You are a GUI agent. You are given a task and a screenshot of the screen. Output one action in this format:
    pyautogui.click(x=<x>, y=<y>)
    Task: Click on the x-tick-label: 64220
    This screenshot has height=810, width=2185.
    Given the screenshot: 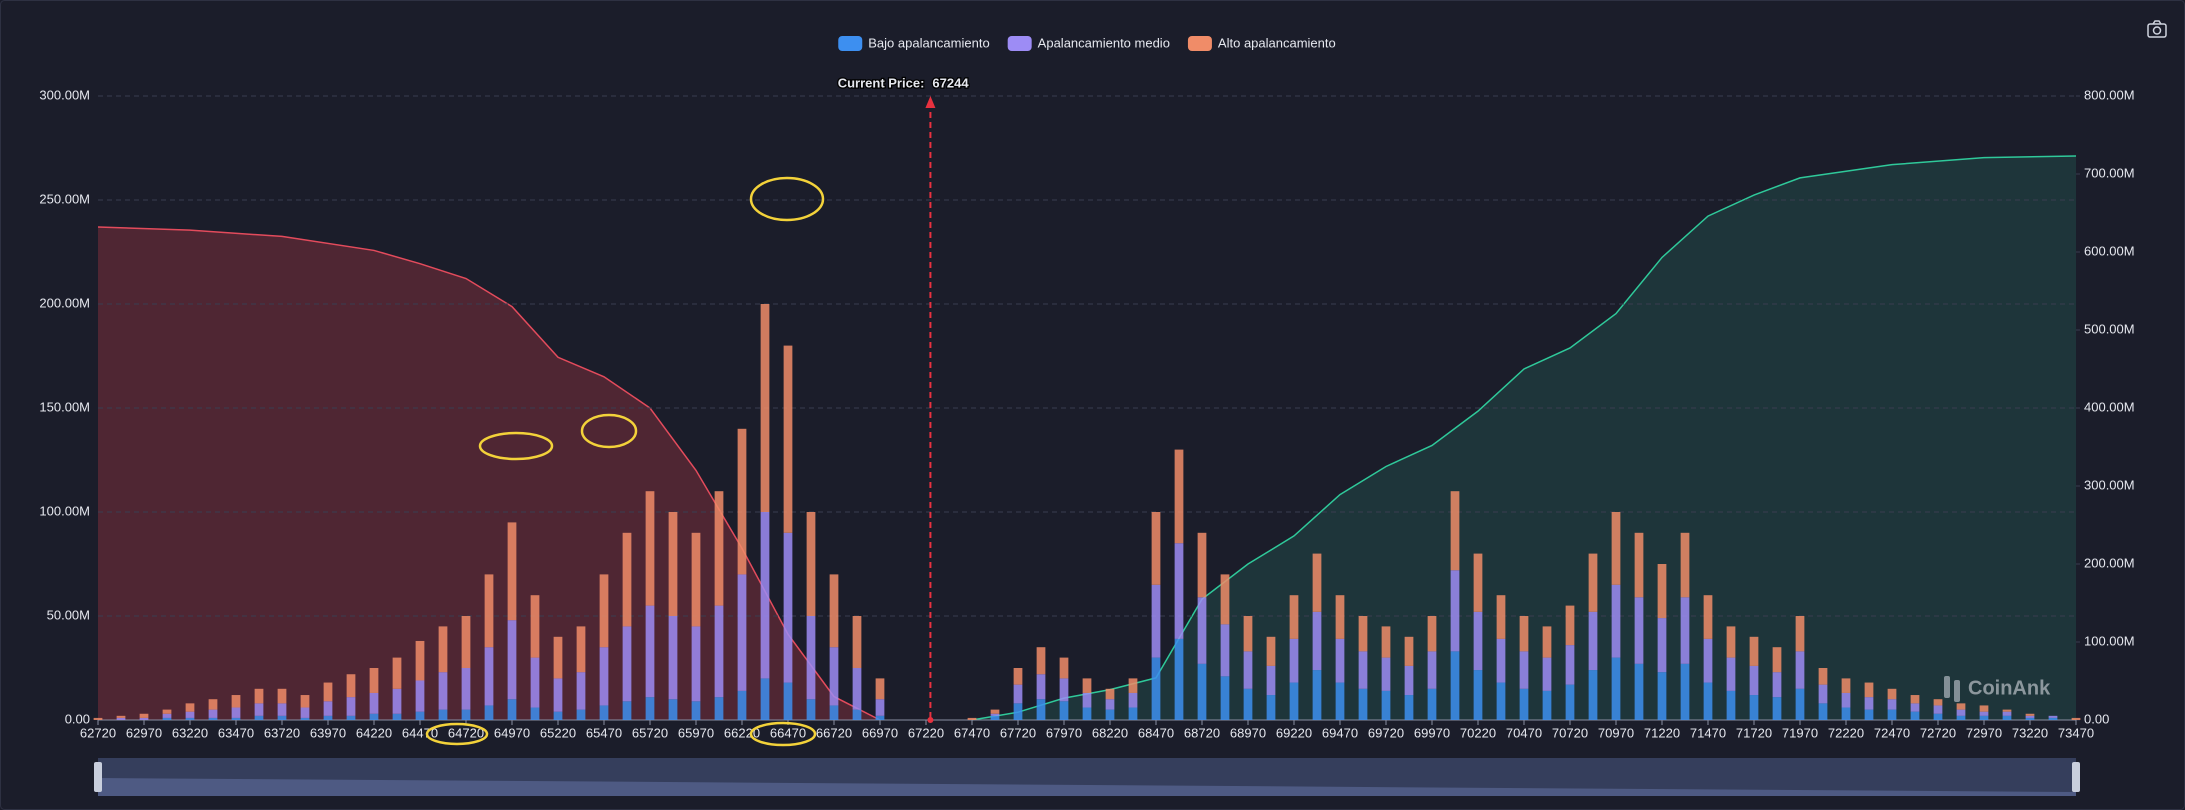 What is the action you would take?
    pyautogui.click(x=374, y=732)
    